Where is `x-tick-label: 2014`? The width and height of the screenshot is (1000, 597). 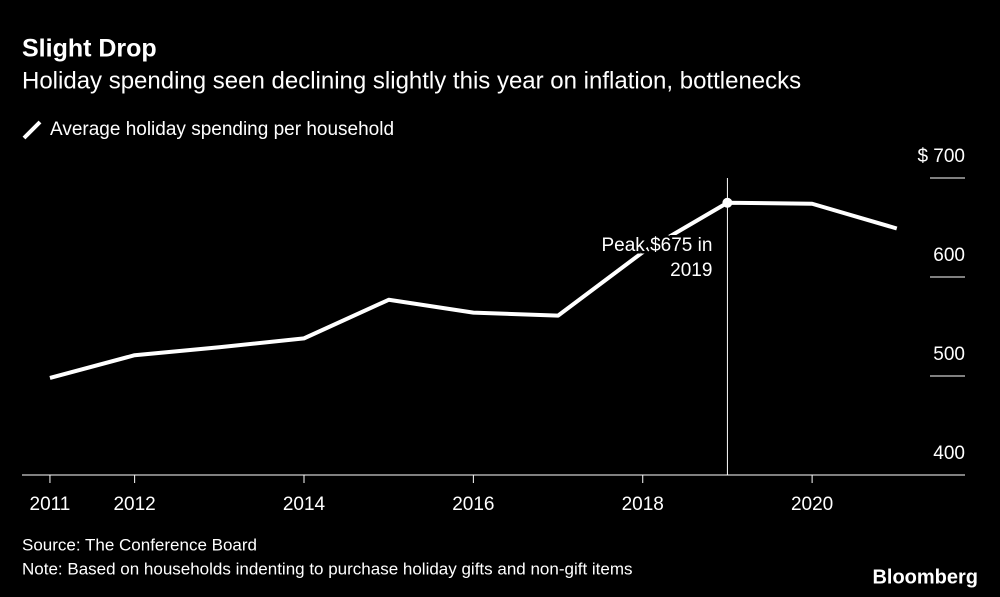 x-tick-label: 2014 is located at coordinates (304, 504).